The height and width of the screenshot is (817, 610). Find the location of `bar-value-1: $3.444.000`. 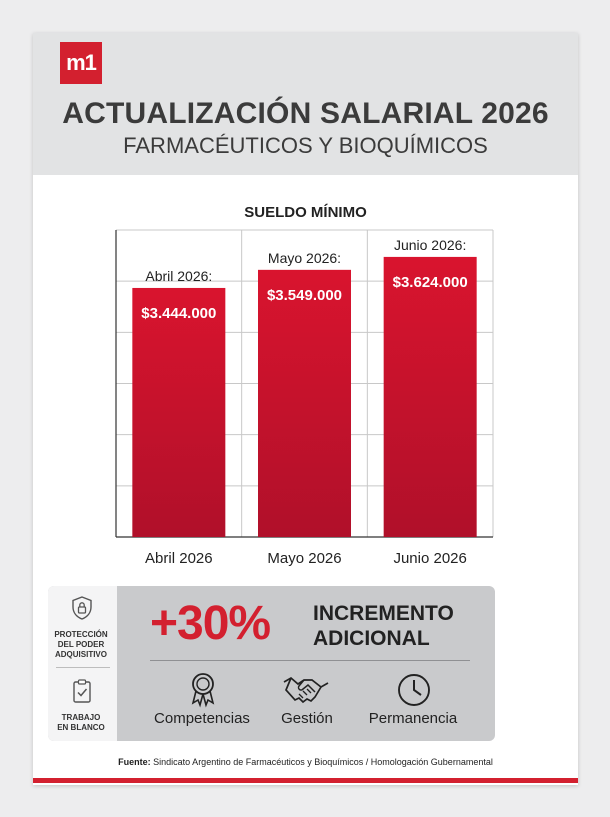

bar-value-1: $3.444.000 is located at coordinates (178, 313).